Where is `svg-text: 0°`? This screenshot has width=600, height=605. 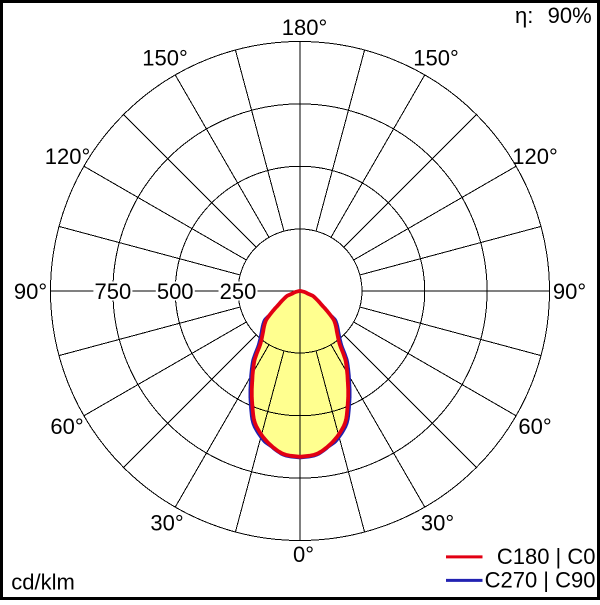 svg-text: 0° is located at coordinates (303, 554).